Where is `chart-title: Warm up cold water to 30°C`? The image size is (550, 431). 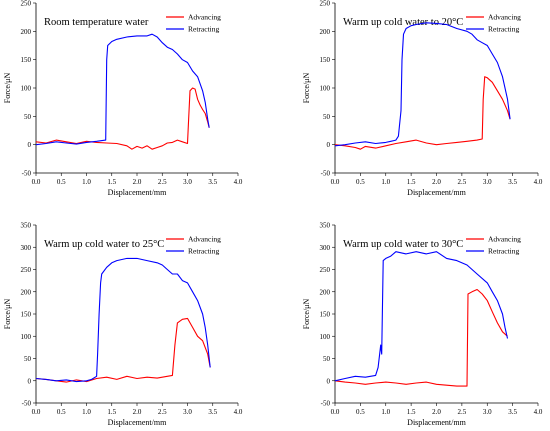 chart-title: Warm up cold water to 30°C is located at coordinates (403, 244).